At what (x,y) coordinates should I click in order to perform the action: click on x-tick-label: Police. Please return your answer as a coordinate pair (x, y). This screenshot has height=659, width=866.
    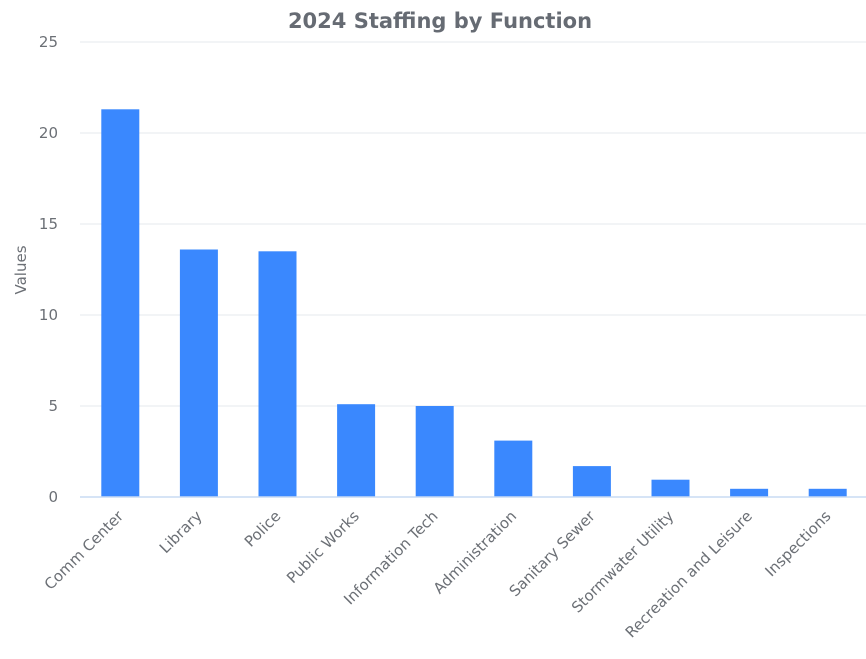
    Looking at the image, I should click on (262, 528).